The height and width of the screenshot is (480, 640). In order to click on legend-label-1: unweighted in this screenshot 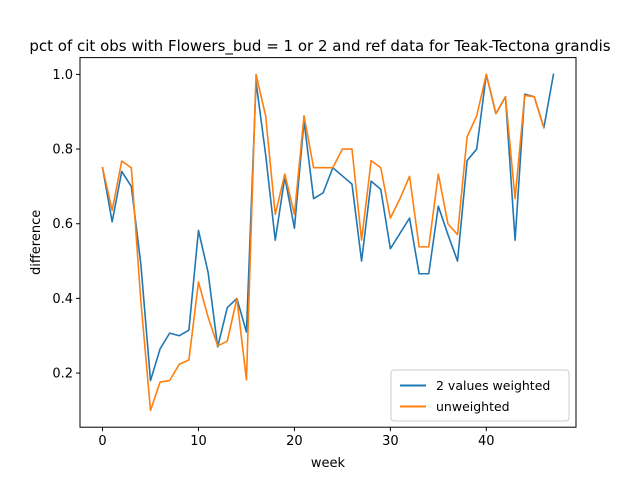, I will do `click(473, 406)`.